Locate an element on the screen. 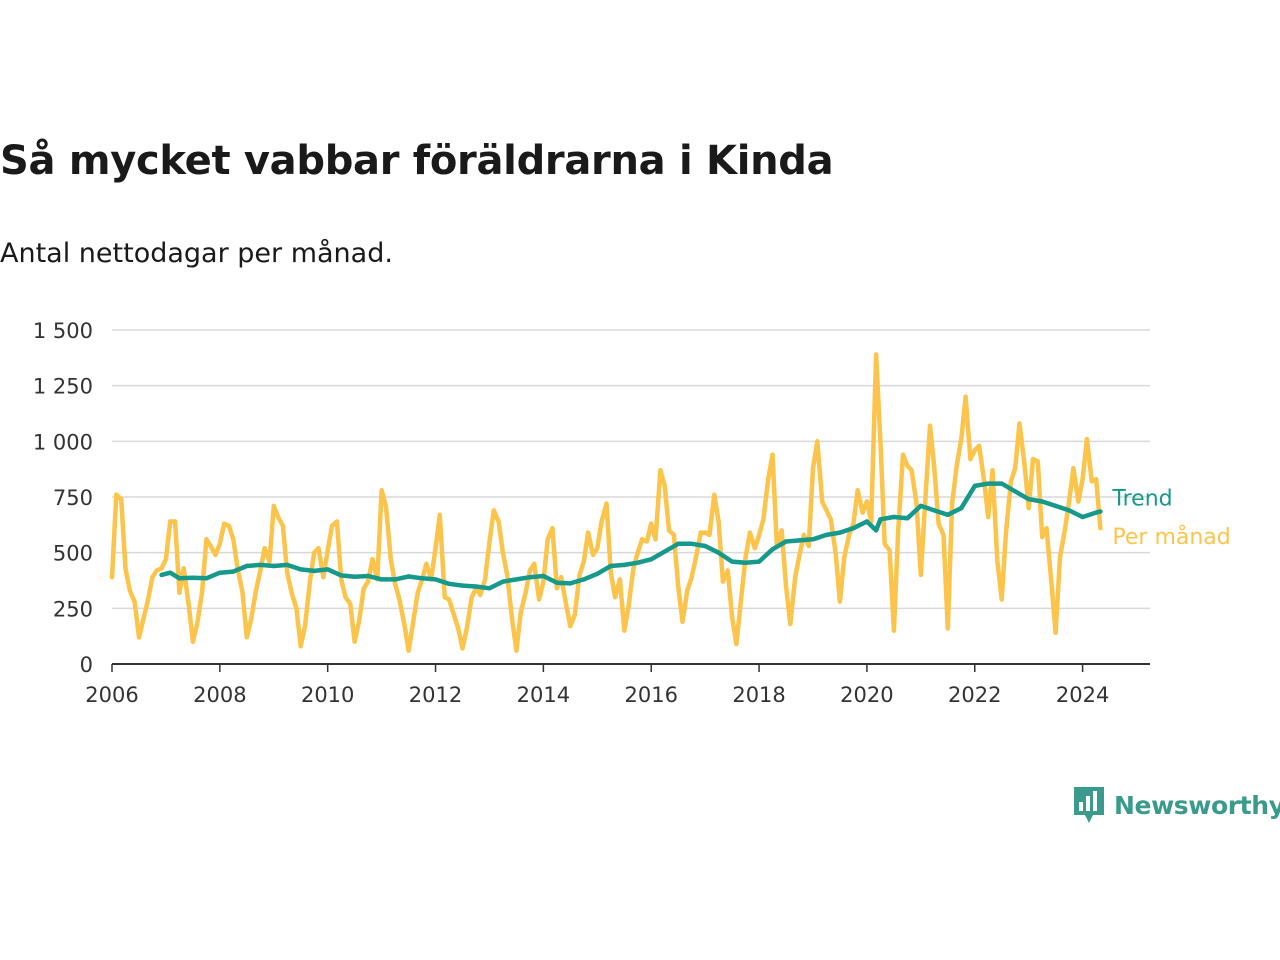 This screenshot has height=960, width=1280. x-tick-label: 2016 is located at coordinates (650, 695).